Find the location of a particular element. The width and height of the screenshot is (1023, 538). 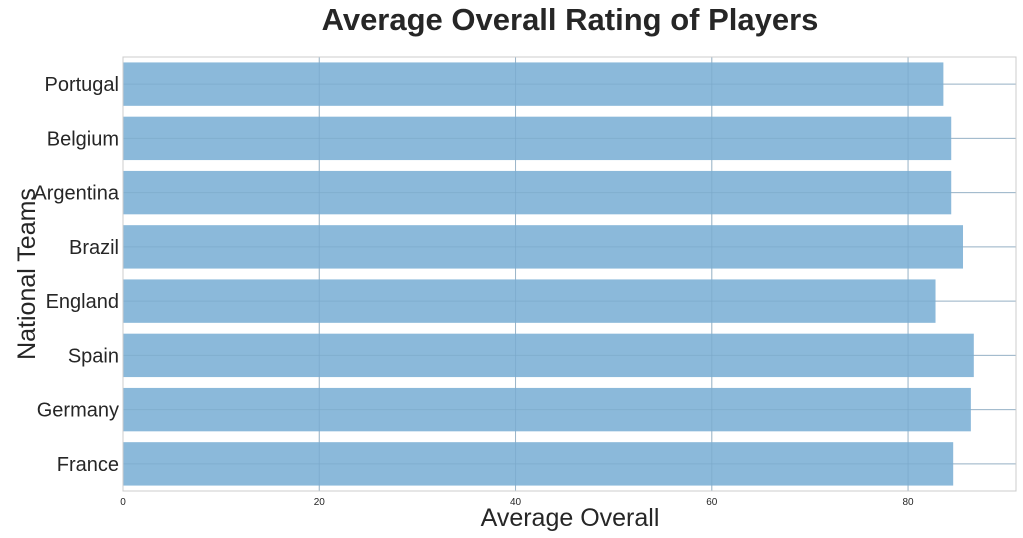

y-tick-label-france: France is located at coordinates (88, 465).